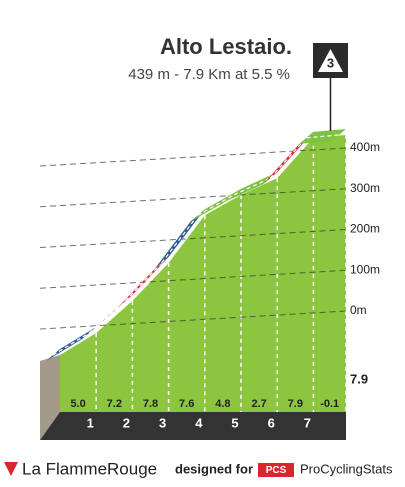  I want to click on y-tick-label: 200m, so click(365, 229).